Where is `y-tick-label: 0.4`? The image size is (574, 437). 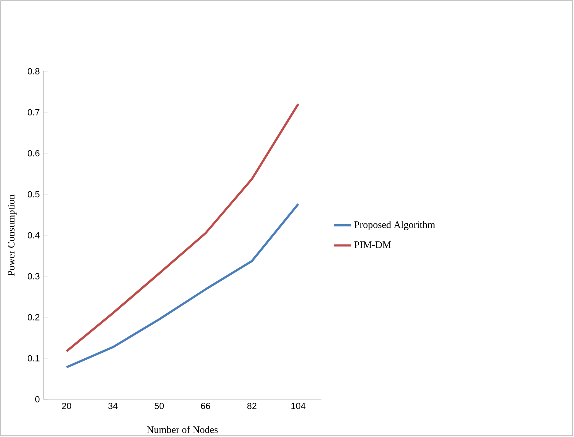
y-tick-label: 0.4 is located at coordinates (34, 235).